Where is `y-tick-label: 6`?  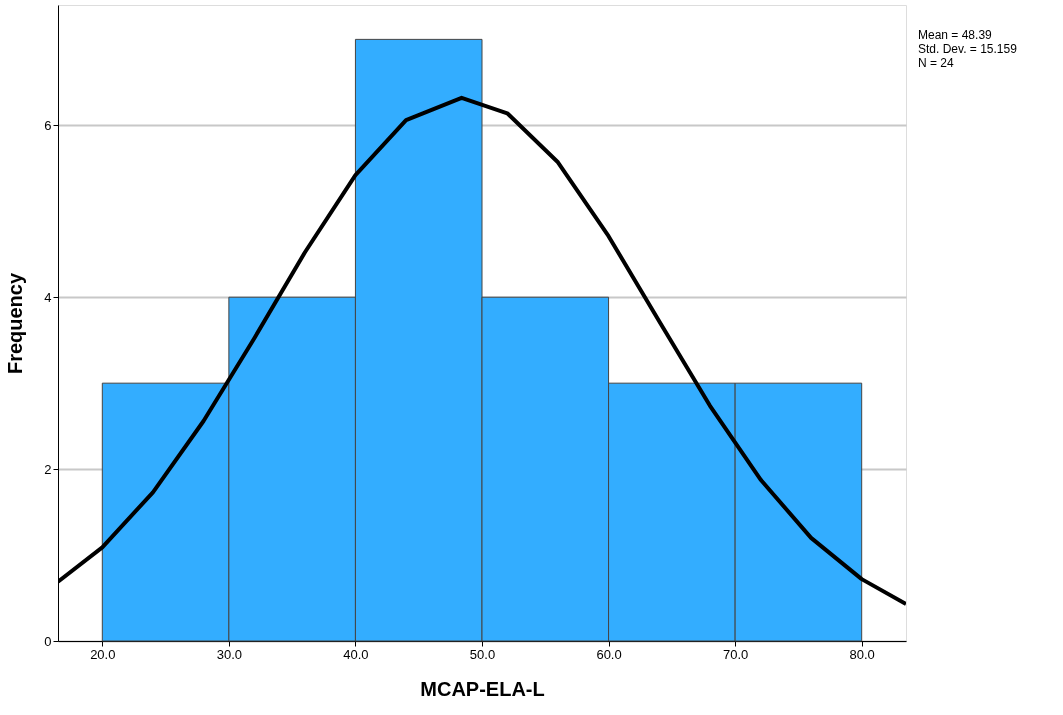
y-tick-label: 6 is located at coordinates (48, 125).